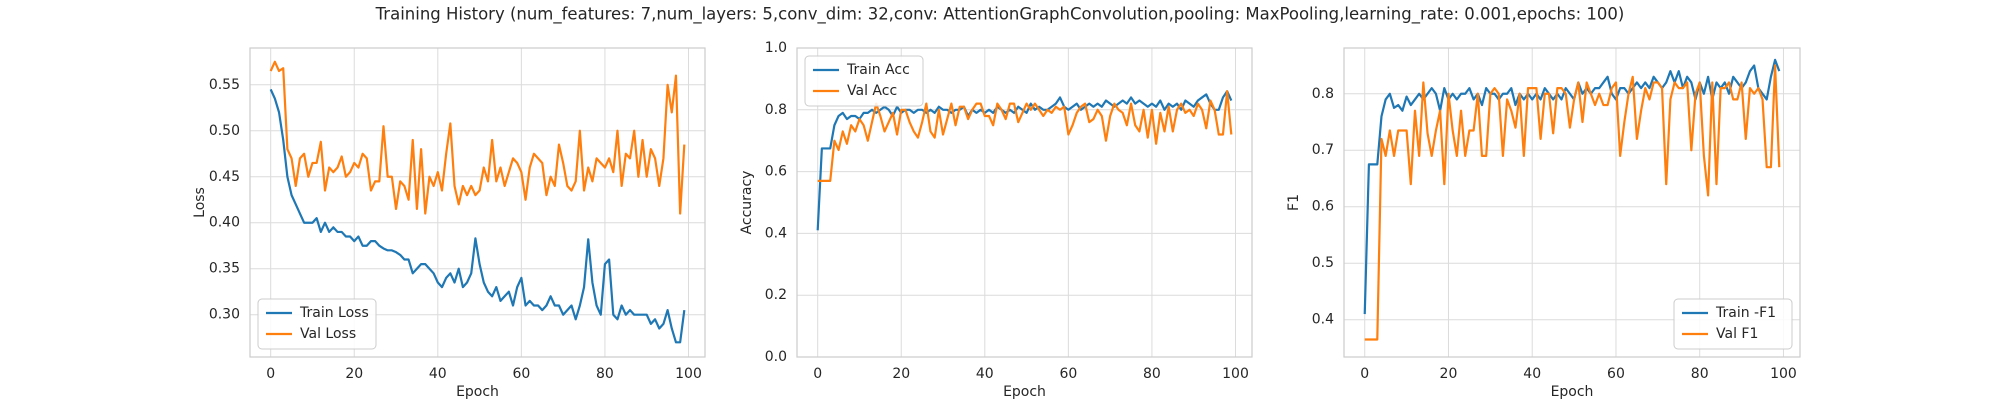  What do you see at coordinates (776, 357) in the screenshot?
I see `y-tick-label: 0.0` at bounding box center [776, 357].